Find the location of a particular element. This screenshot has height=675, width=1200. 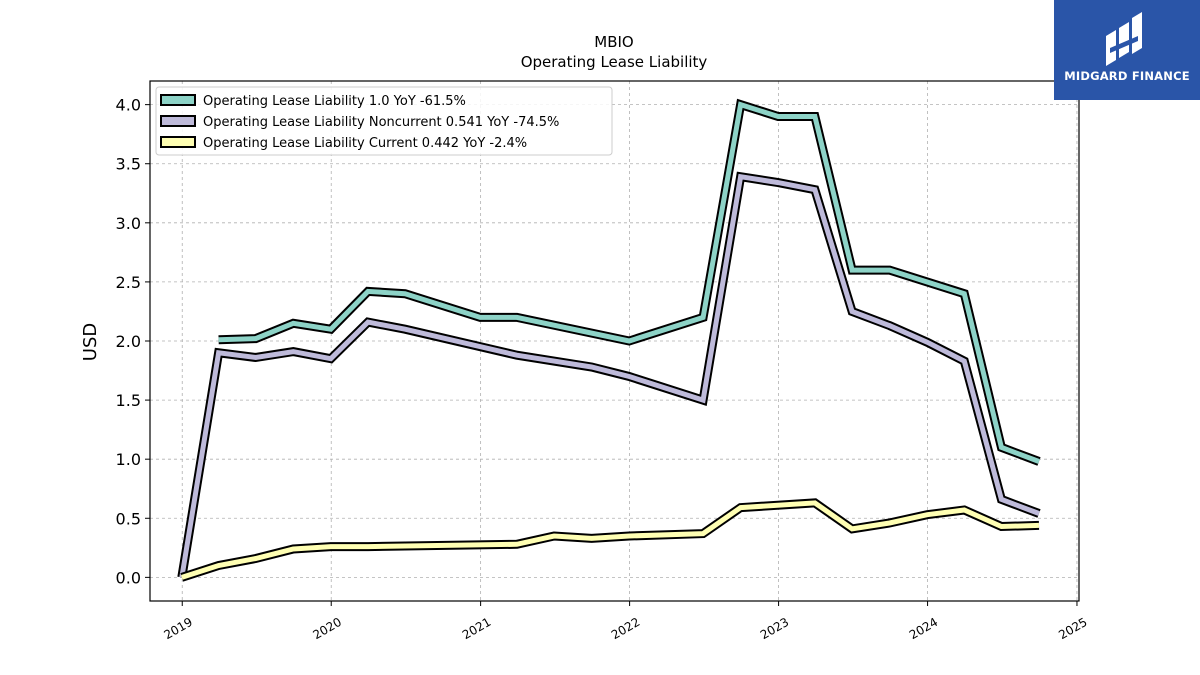

y-tick-label: 1.0 is located at coordinates (128, 459).